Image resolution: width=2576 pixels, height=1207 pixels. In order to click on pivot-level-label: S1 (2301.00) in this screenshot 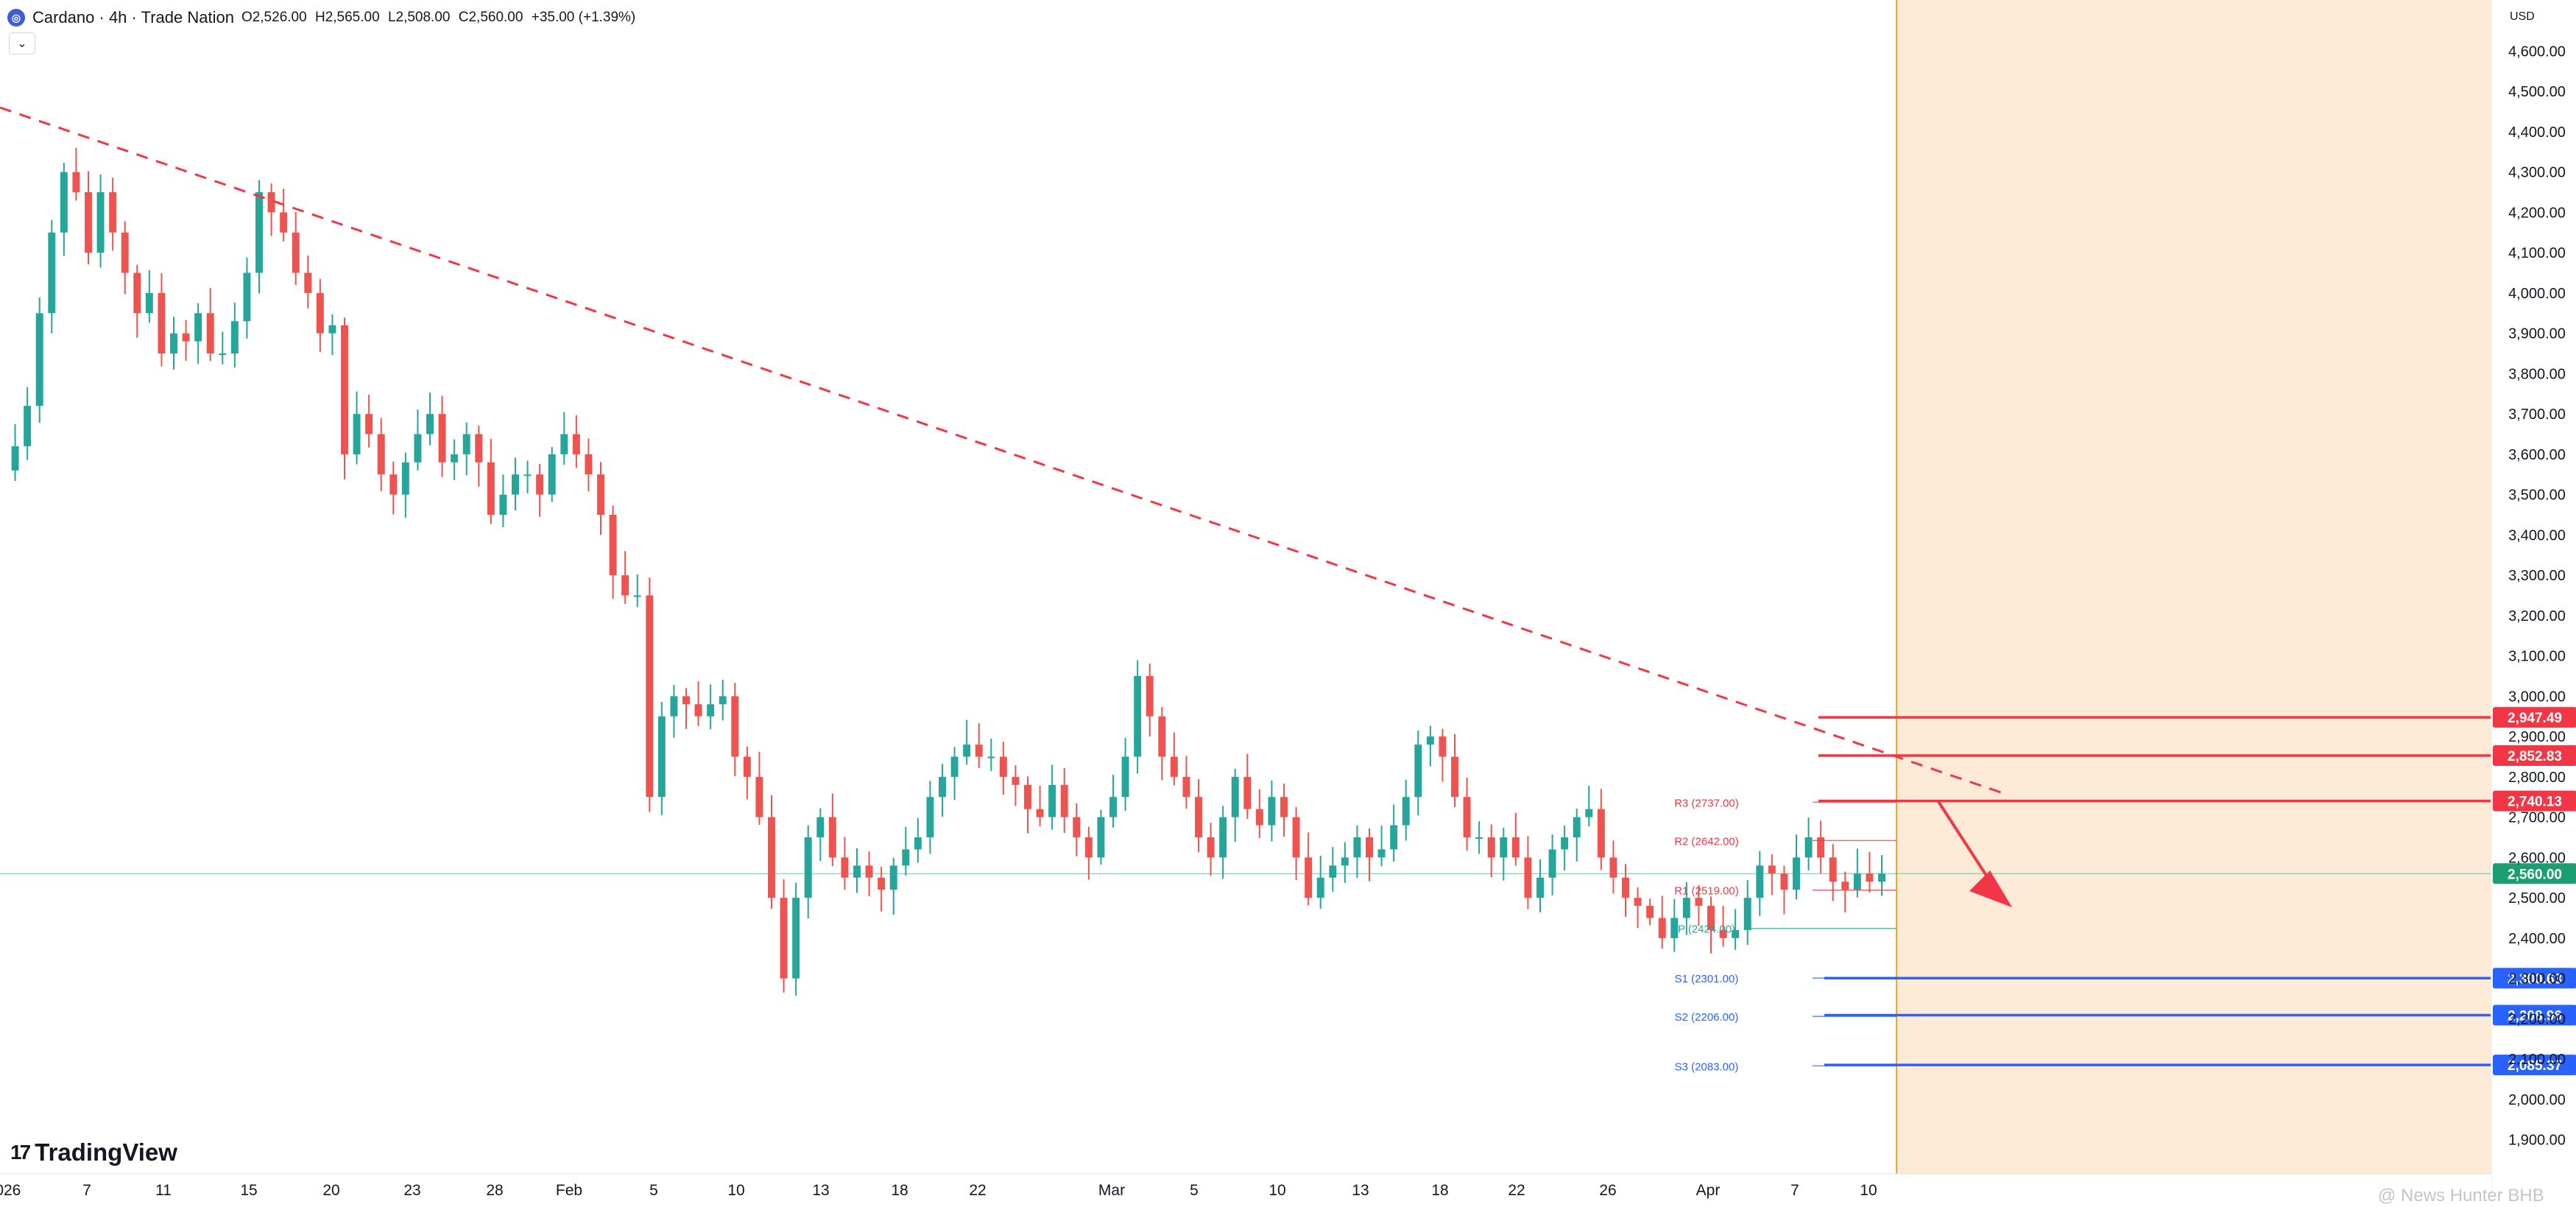, I will do `click(1707, 979)`.